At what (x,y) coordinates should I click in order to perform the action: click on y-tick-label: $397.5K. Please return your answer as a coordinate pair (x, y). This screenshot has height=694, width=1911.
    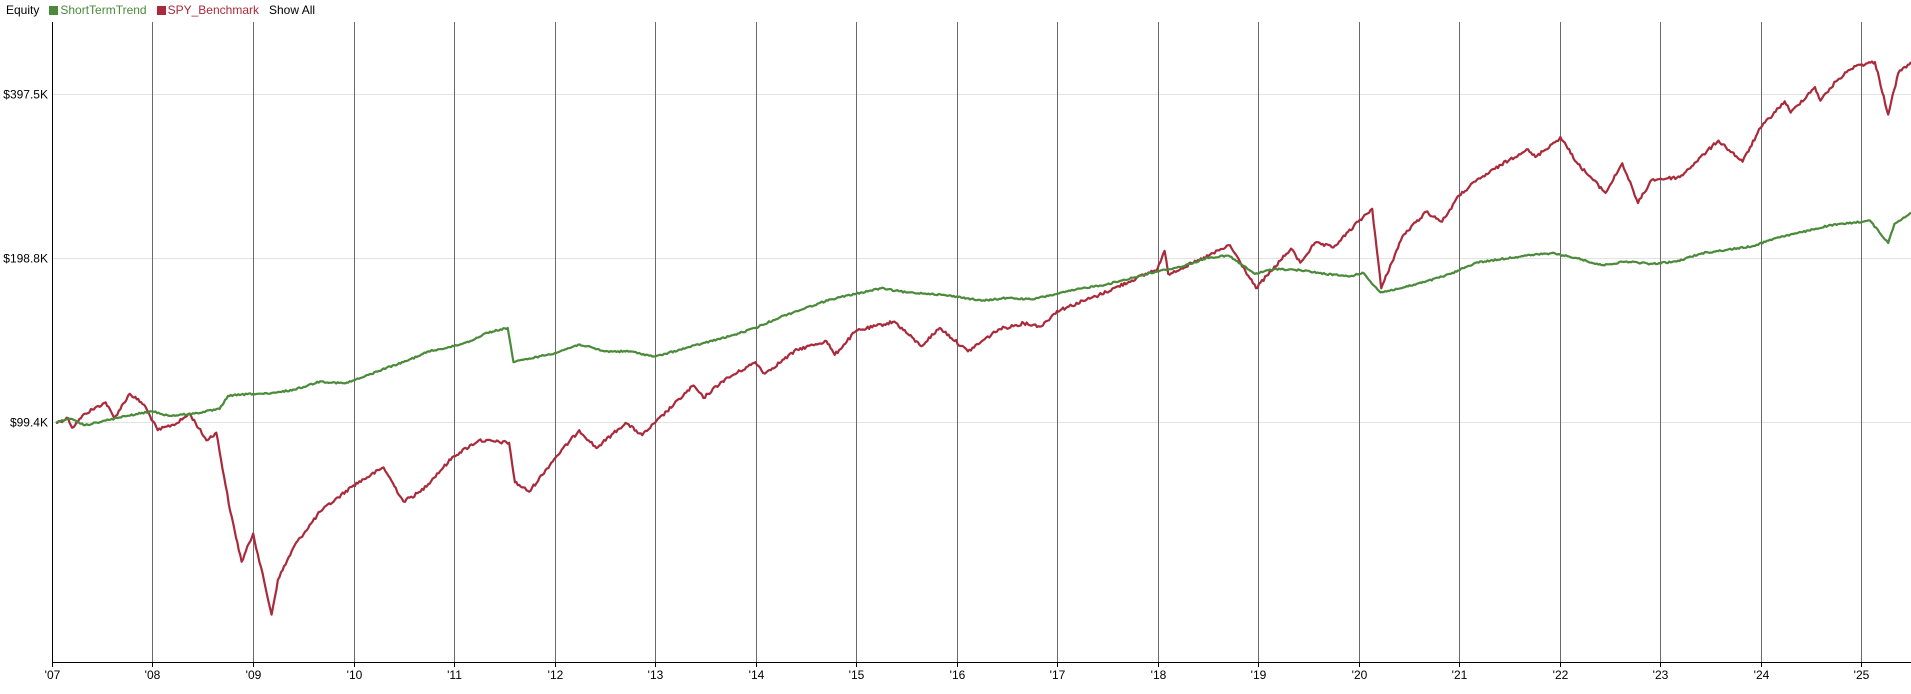
    Looking at the image, I should click on (25, 95).